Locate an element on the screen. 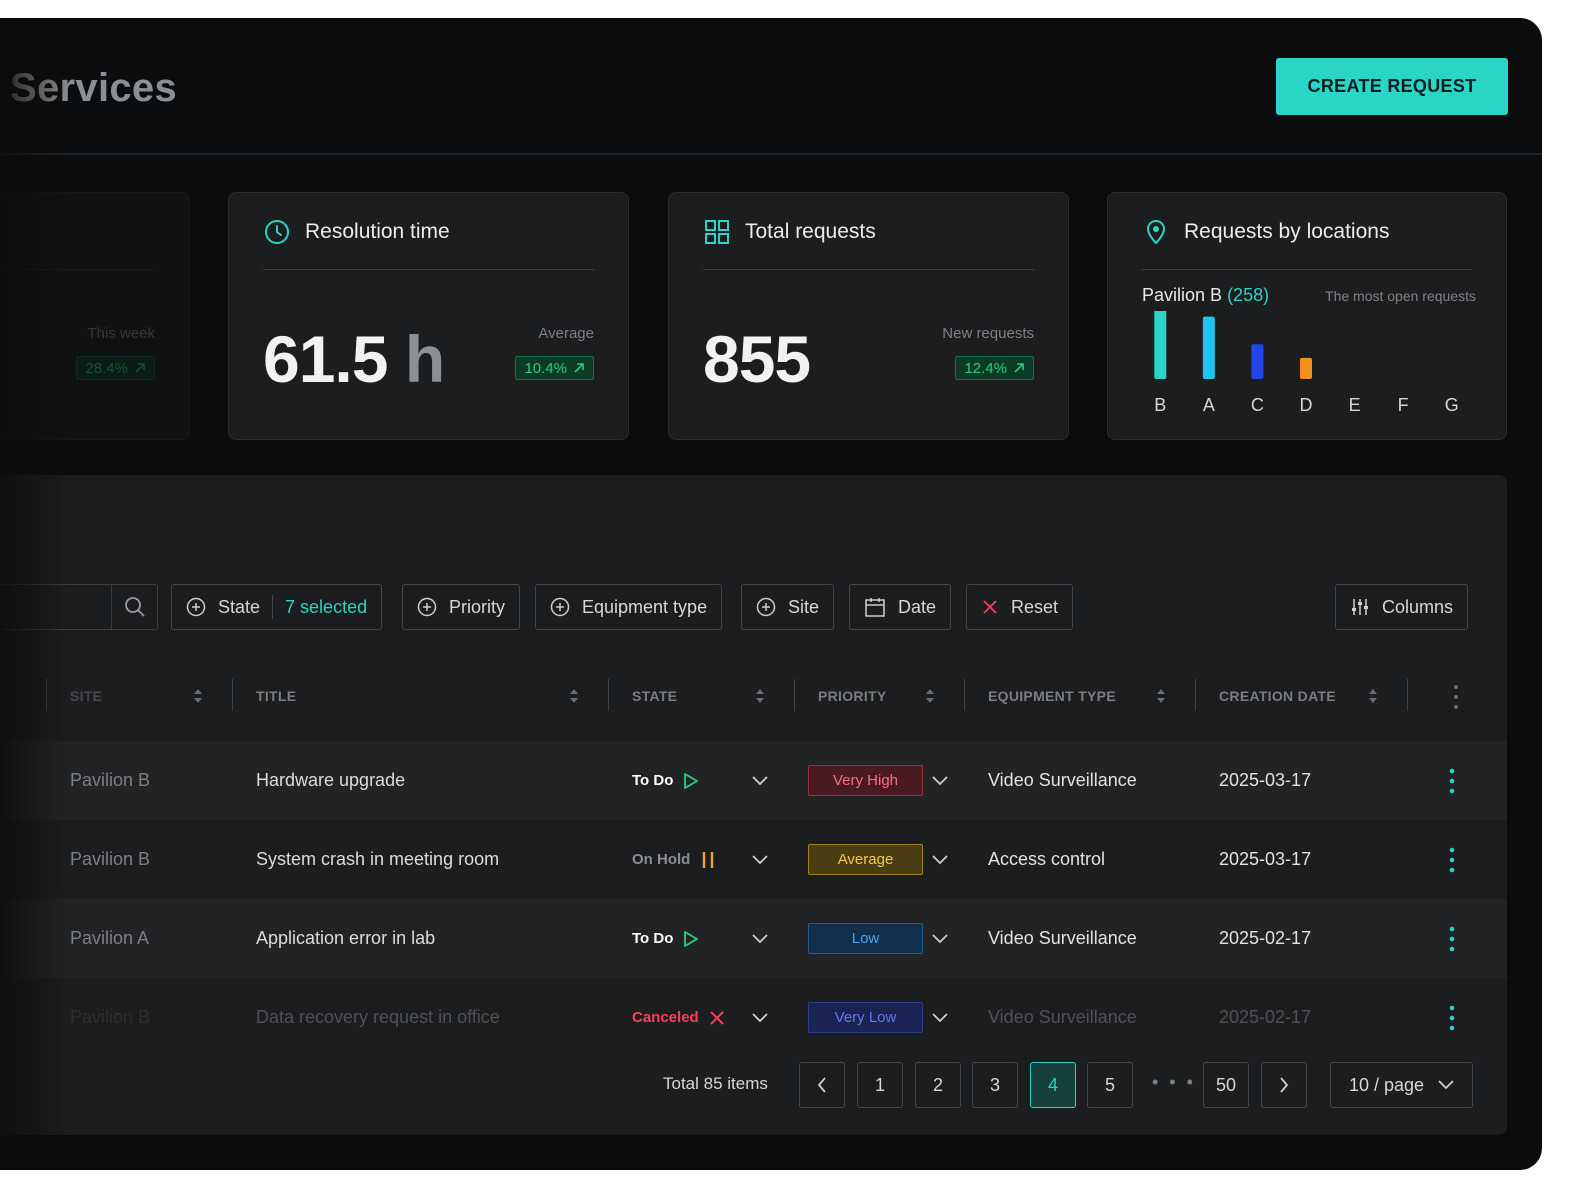  priority-filter-button: Priority is located at coordinates (461, 607).